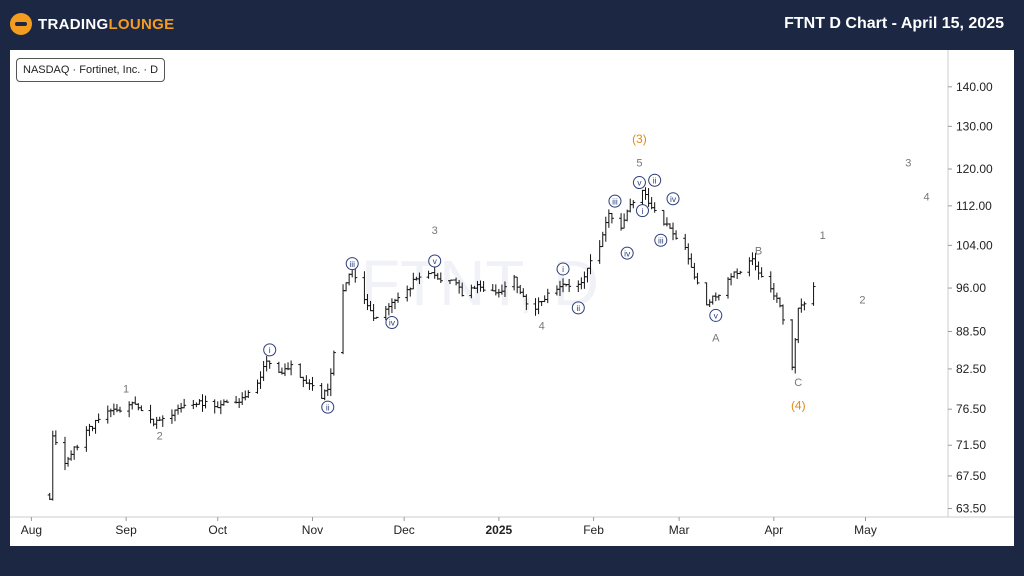 The image size is (1024, 576). What do you see at coordinates (716, 339) in the screenshot?
I see `wave-label: A` at bounding box center [716, 339].